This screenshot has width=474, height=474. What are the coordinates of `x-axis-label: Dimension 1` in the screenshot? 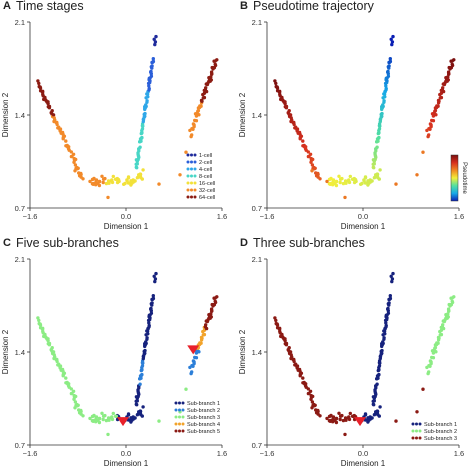 It's located at (126, 226).